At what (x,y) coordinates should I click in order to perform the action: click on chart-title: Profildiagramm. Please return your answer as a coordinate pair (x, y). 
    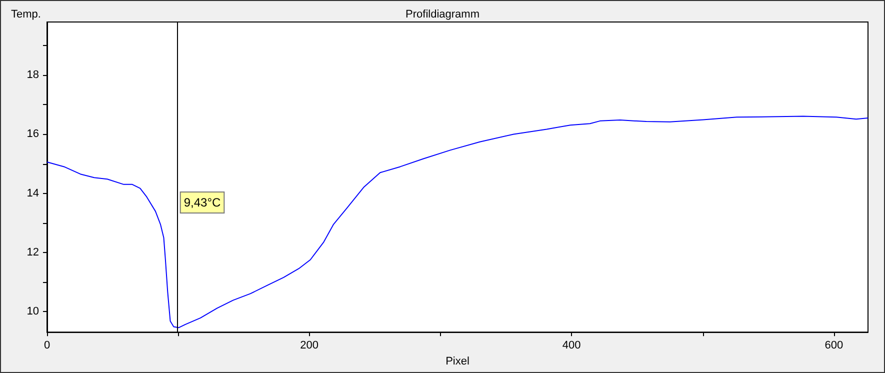
    Looking at the image, I should click on (443, 14).